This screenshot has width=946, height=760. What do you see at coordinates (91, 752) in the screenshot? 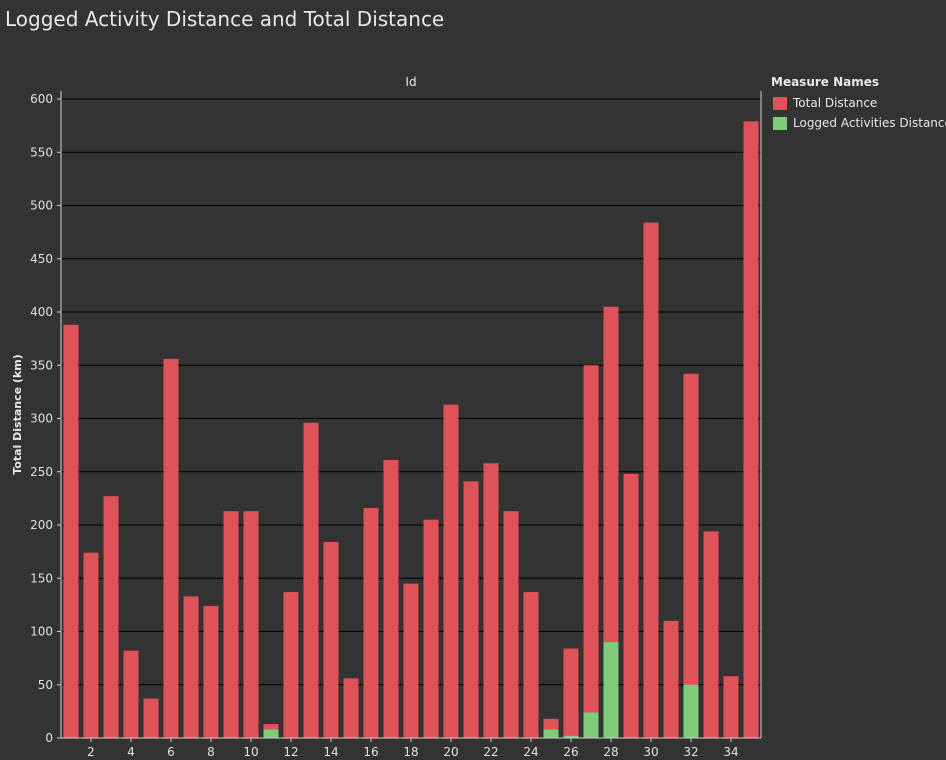
I see `x-tick-label-2: 2` at bounding box center [91, 752].